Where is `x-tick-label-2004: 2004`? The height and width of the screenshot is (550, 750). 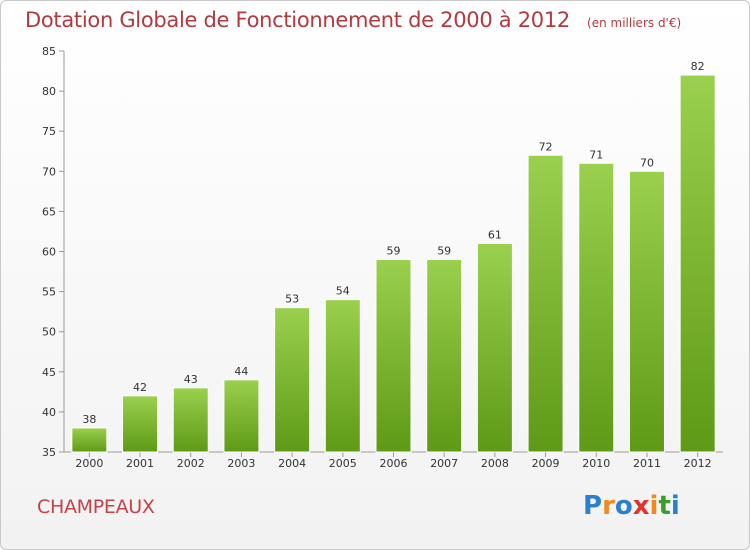 x-tick-label-2004: 2004 is located at coordinates (292, 463).